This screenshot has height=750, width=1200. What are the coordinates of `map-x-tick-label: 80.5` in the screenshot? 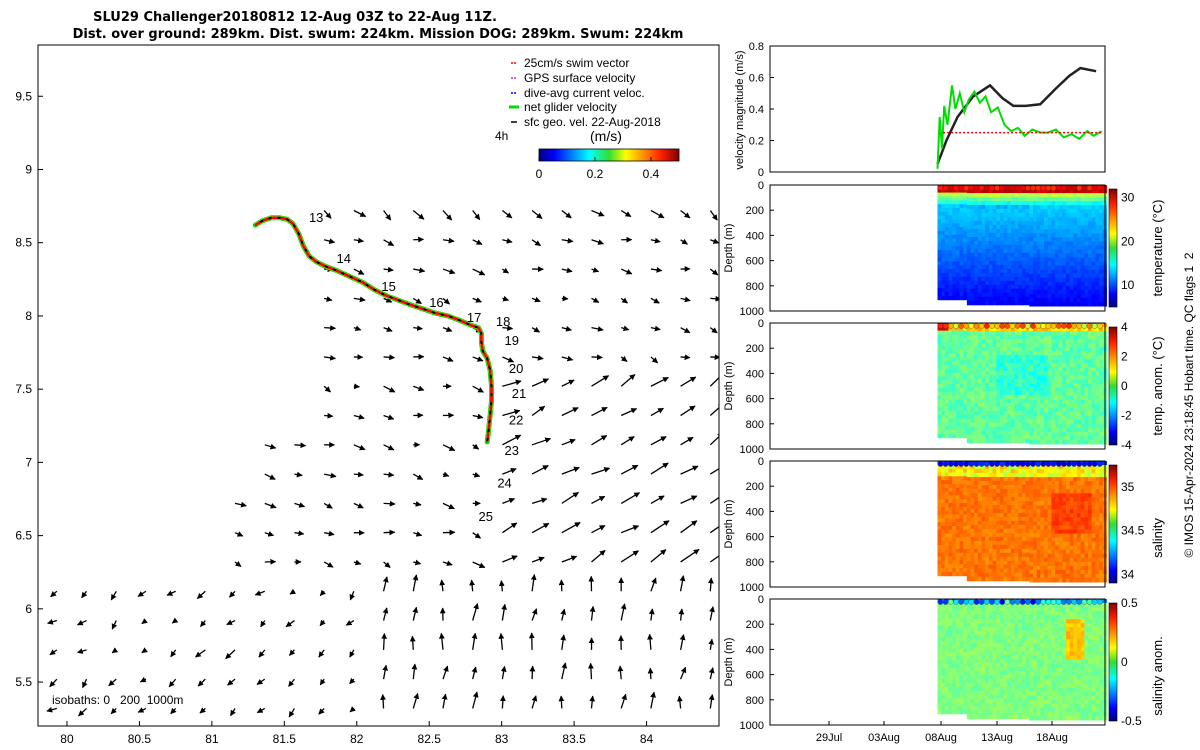 It's located at (140, 739).